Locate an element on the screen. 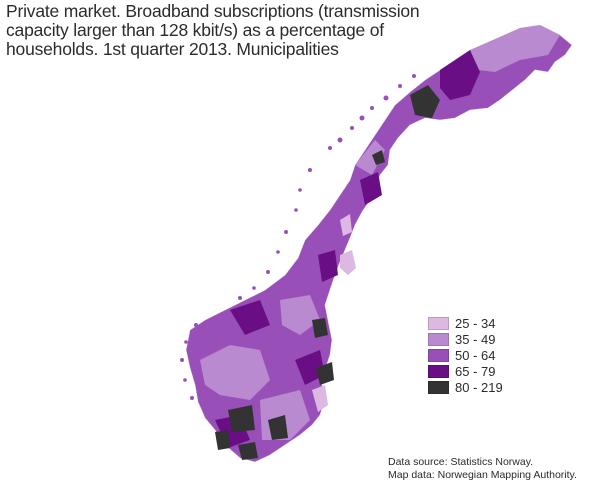  map-legend: 25 - 34 35 - 49 50 - 64 65 - 79 80 - 219 is located at coordinates (465, 355).